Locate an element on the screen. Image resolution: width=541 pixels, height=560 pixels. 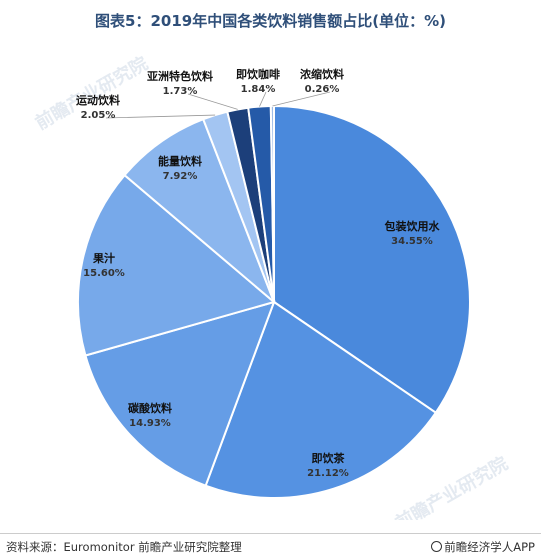
slice-value: 0.26% is located at coordinates (322, 89).